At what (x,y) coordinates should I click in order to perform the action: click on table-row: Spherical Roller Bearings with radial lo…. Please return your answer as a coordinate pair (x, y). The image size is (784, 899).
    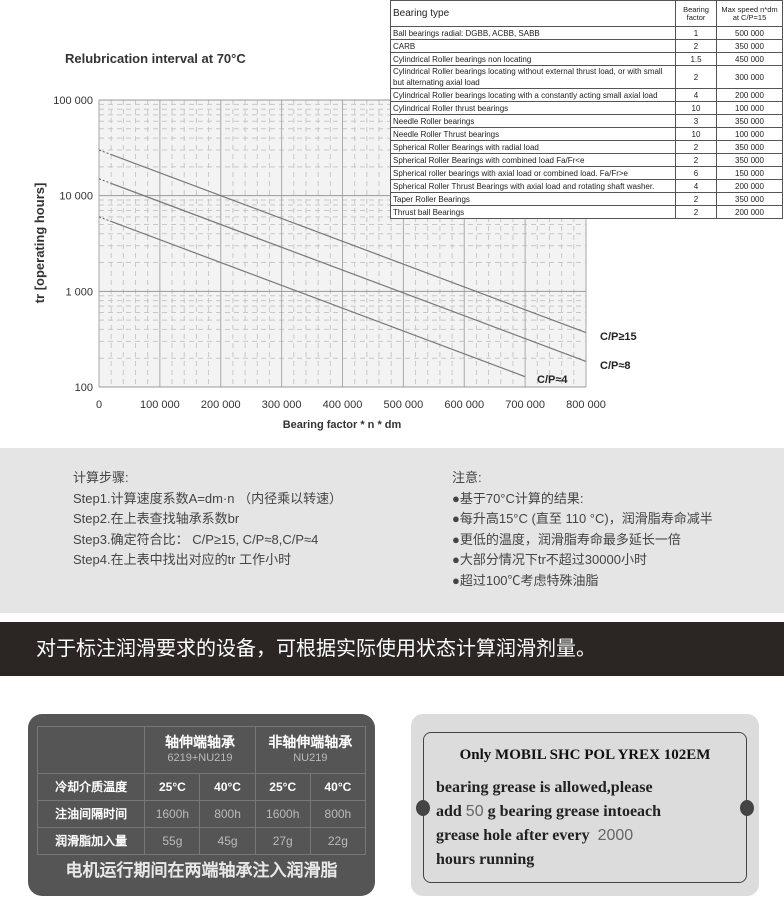
    Looking at the image, I should click on (586, 147).